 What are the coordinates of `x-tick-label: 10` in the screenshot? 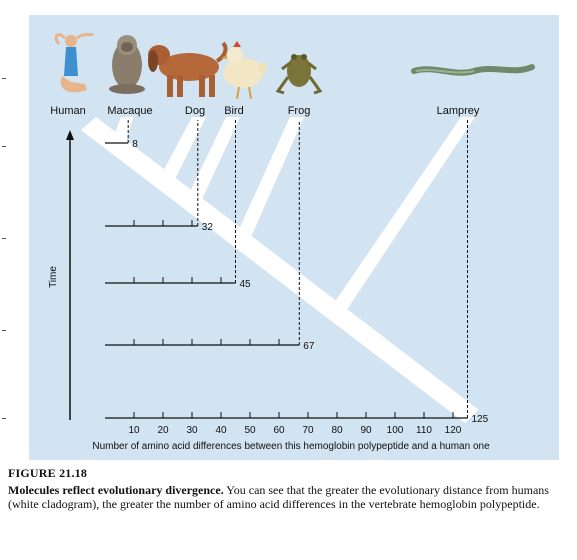 It's located at (134, 430).